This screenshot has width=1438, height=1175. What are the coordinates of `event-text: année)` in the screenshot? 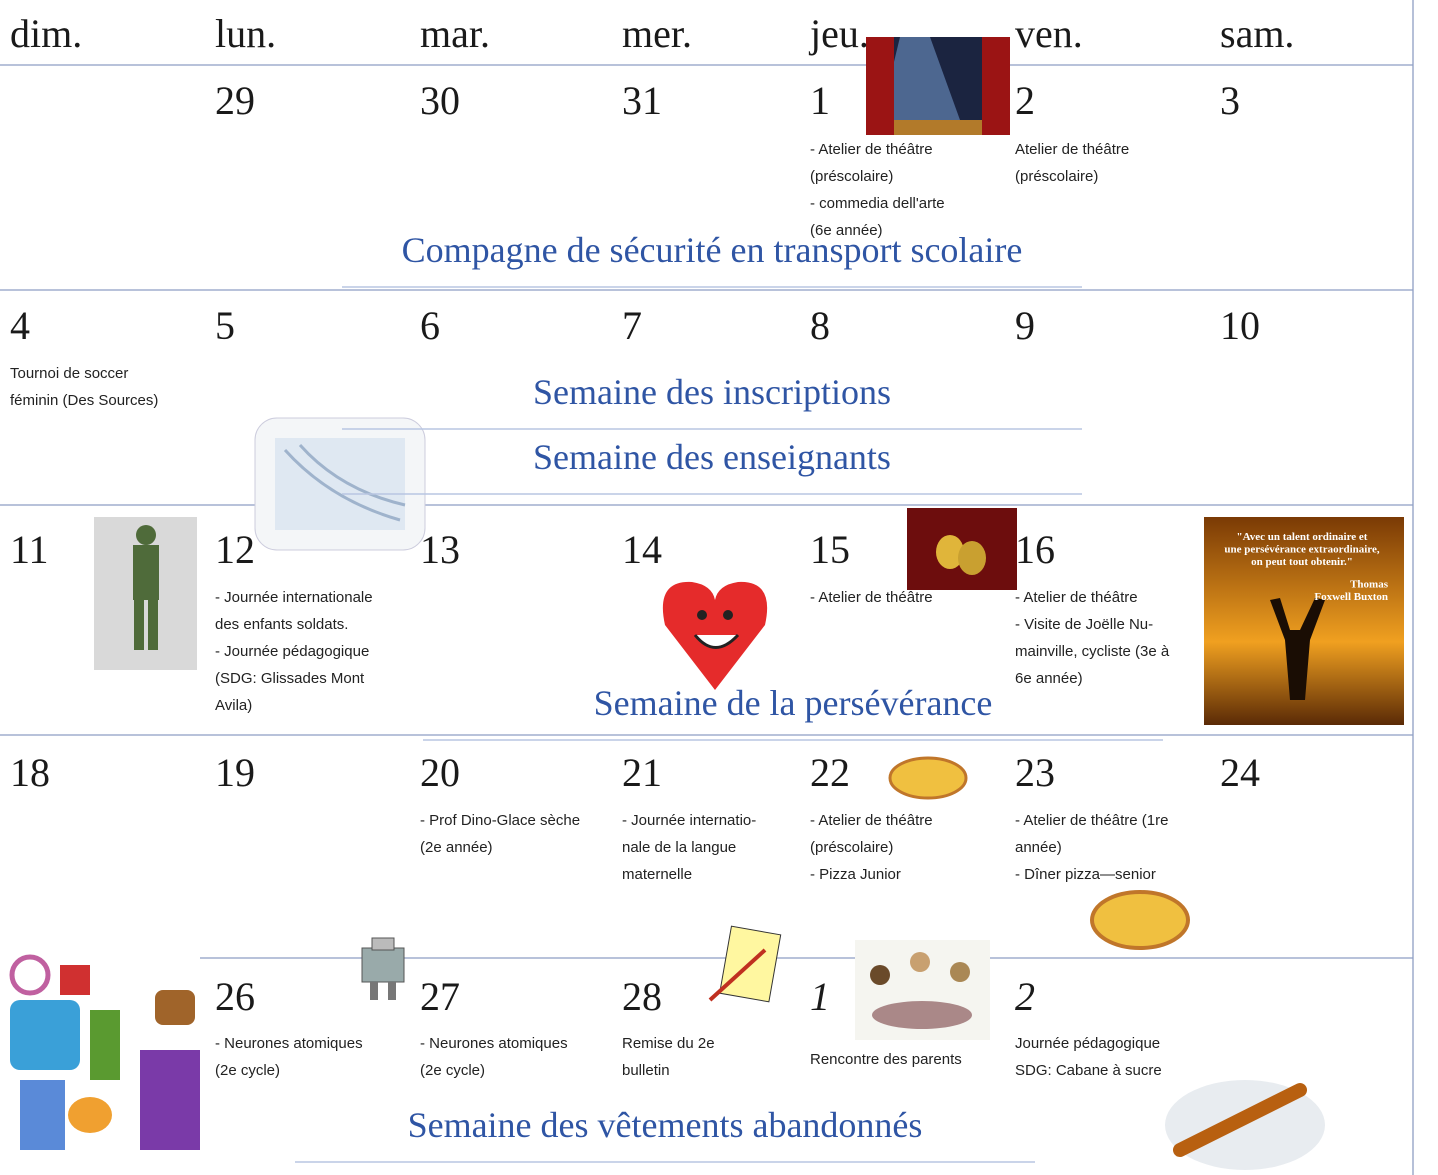 It's located at (1038, 847).